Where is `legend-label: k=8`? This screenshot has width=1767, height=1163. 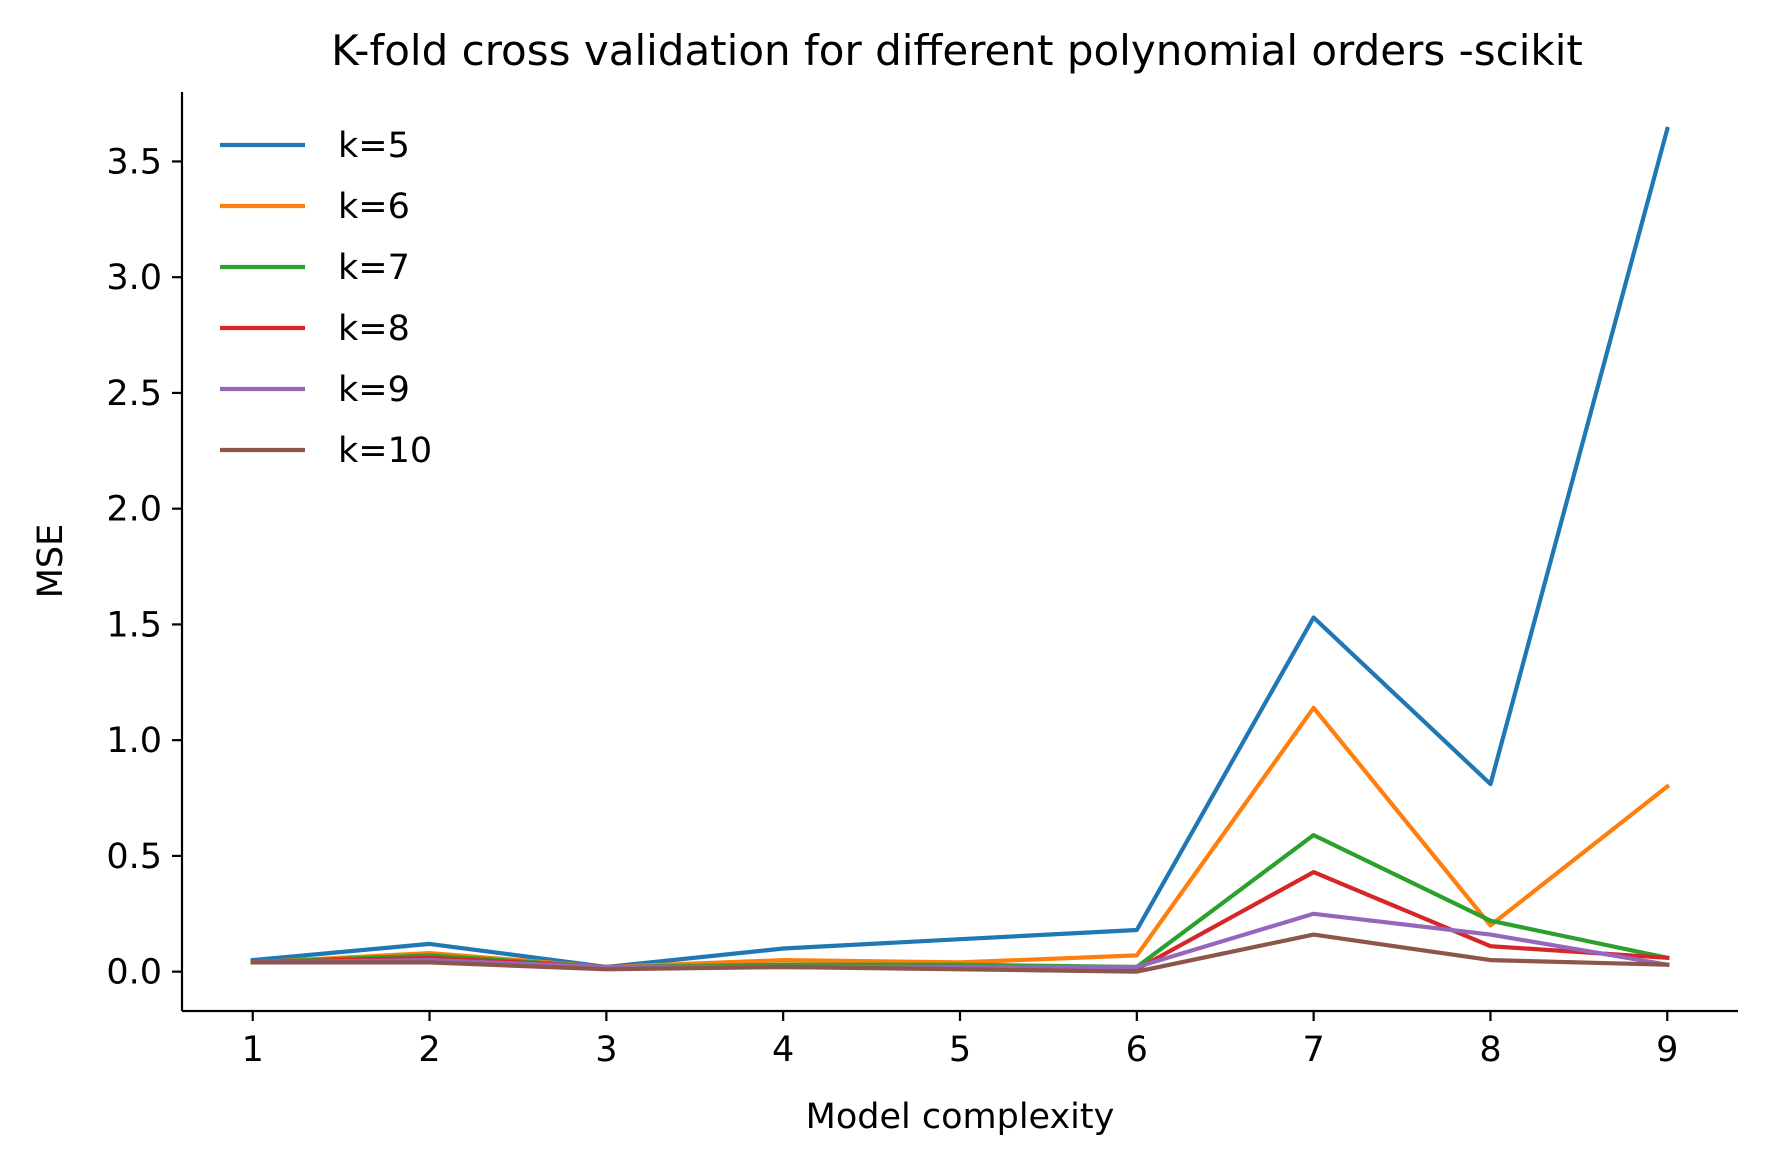 legend-label: k=8 is located at coordinates (374, 329).